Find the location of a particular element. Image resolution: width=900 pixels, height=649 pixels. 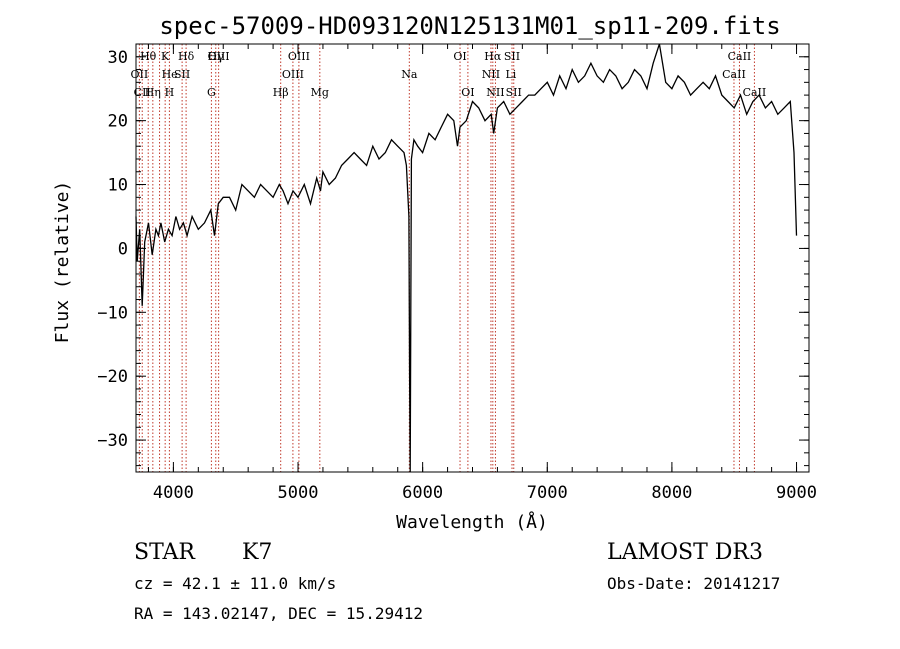

x-tick-label: 4000 is located at coordinates (173, 493).